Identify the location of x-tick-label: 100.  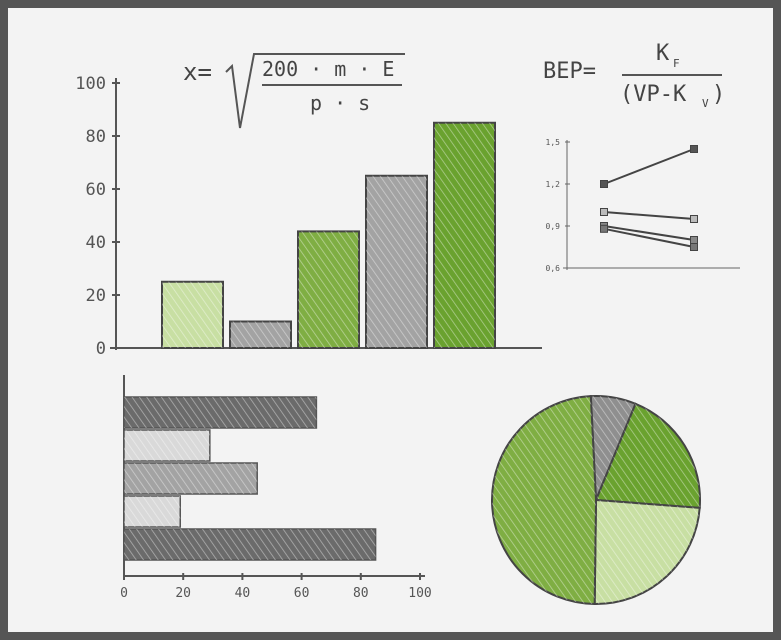
(419, 593).